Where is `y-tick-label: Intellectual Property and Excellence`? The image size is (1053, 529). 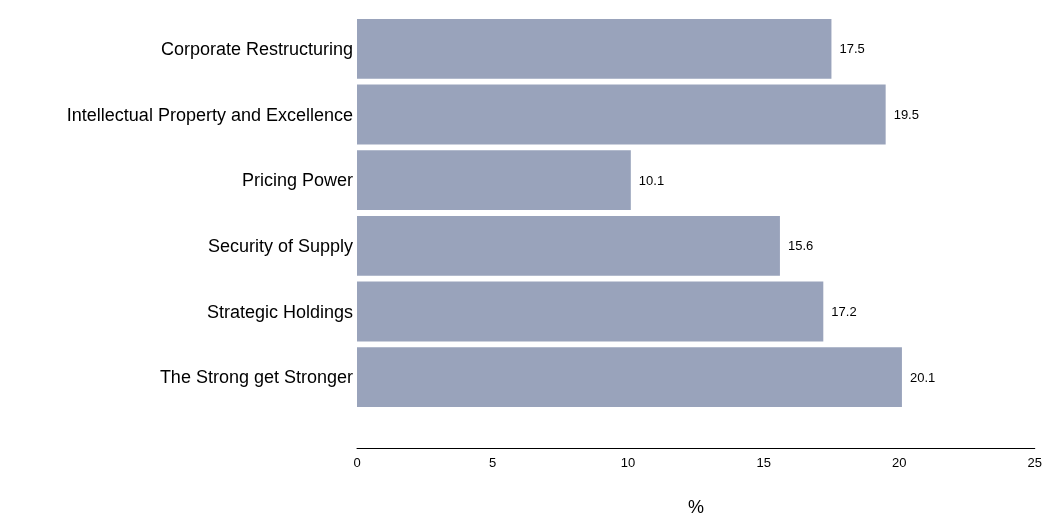
y-tick-label: Intellectual Property and Excellence is located at coordinates (209, 114).